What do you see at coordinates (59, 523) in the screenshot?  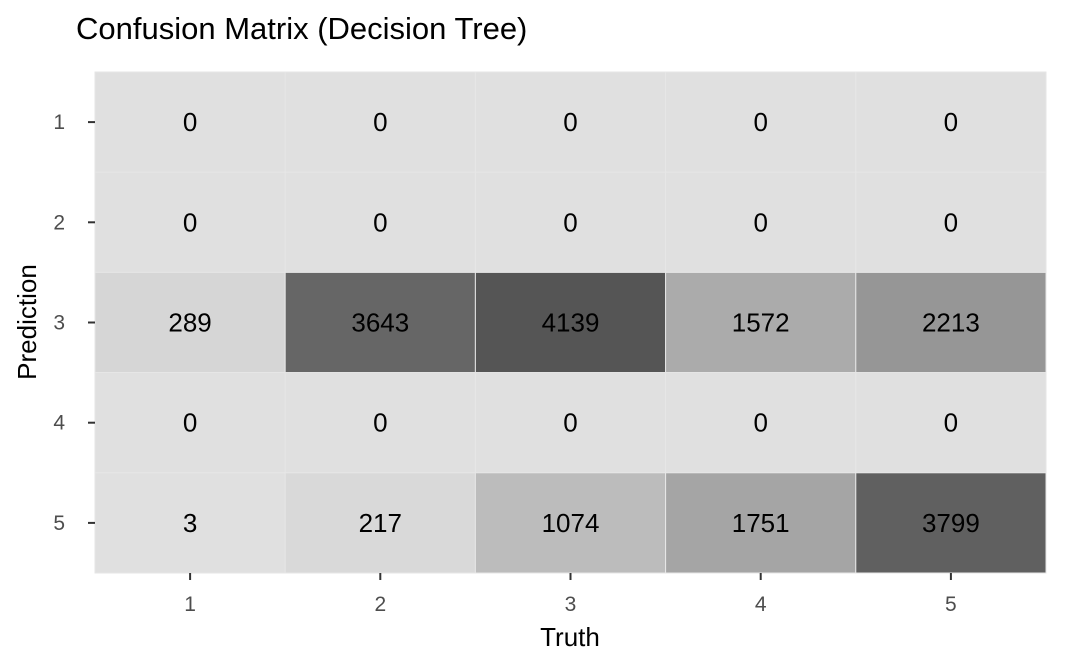 I see `y-tick-label: 5` at bounding box center [59, 523].